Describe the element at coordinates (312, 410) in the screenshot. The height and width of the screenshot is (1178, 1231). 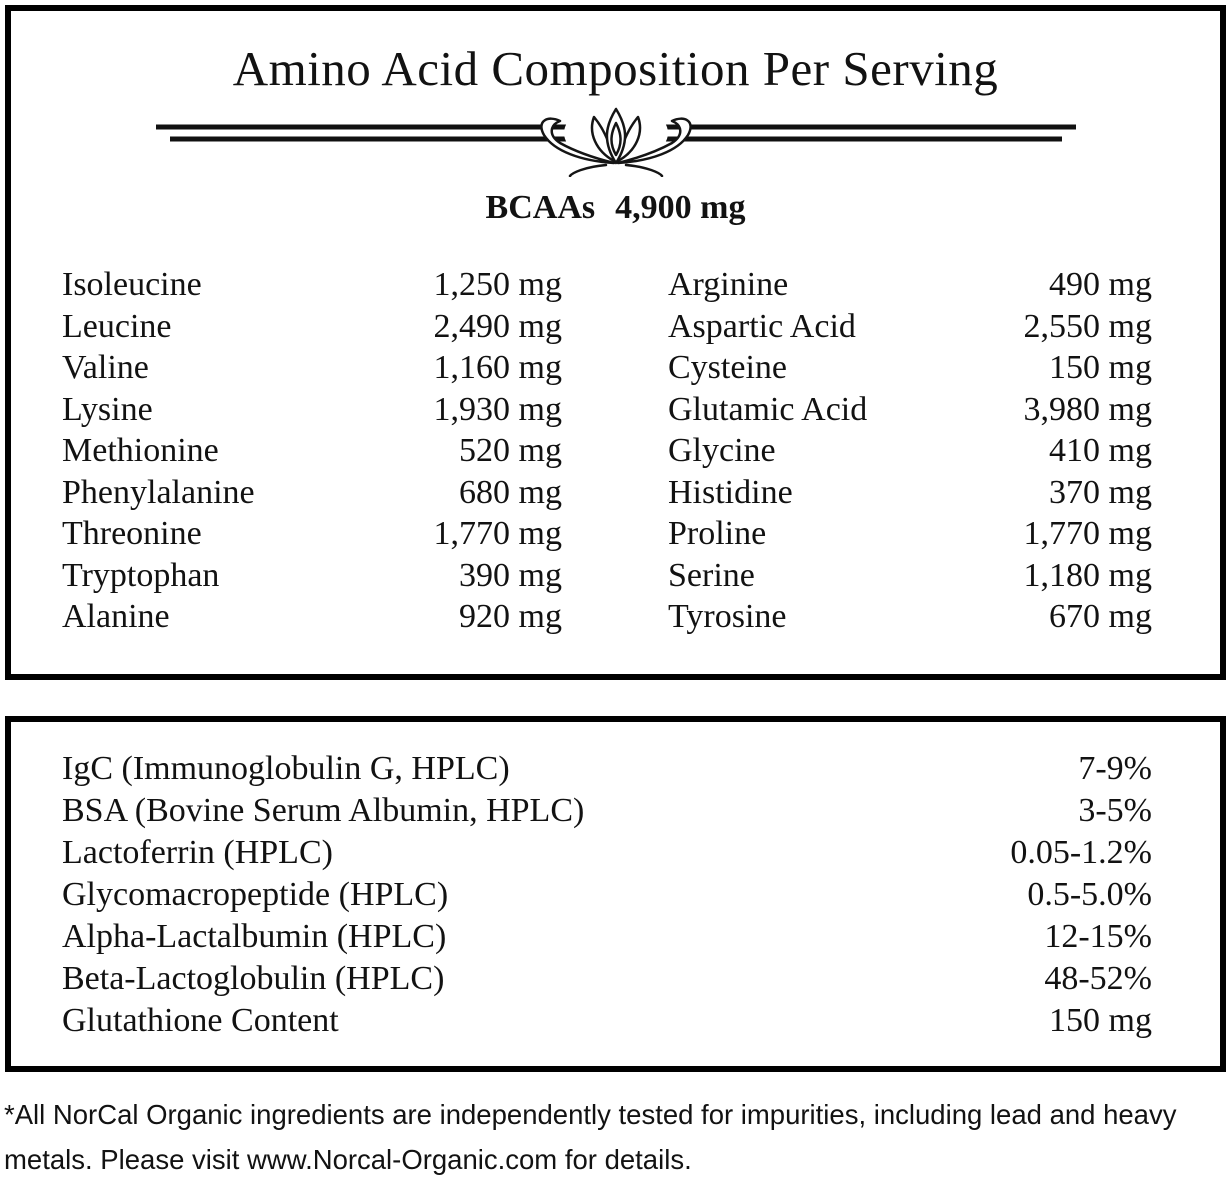
I see `table-row: Lysine 1,930 mg` at that location.